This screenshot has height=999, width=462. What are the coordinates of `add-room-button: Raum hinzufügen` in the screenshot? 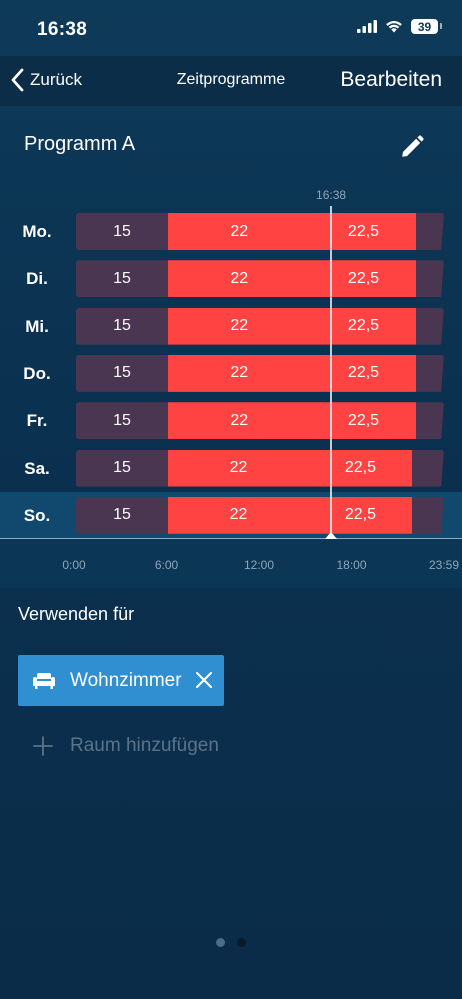 It's located at (126, 746).